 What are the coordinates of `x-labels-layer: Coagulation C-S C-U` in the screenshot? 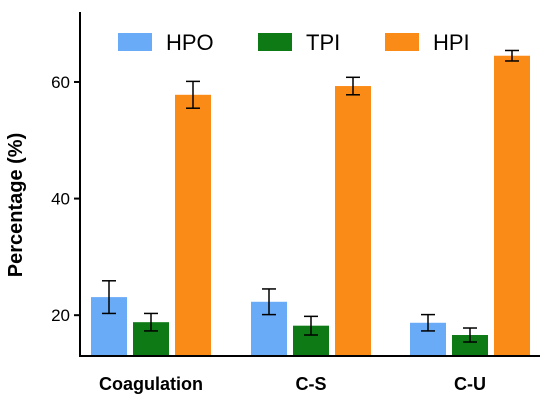 It's located at (292, 384).